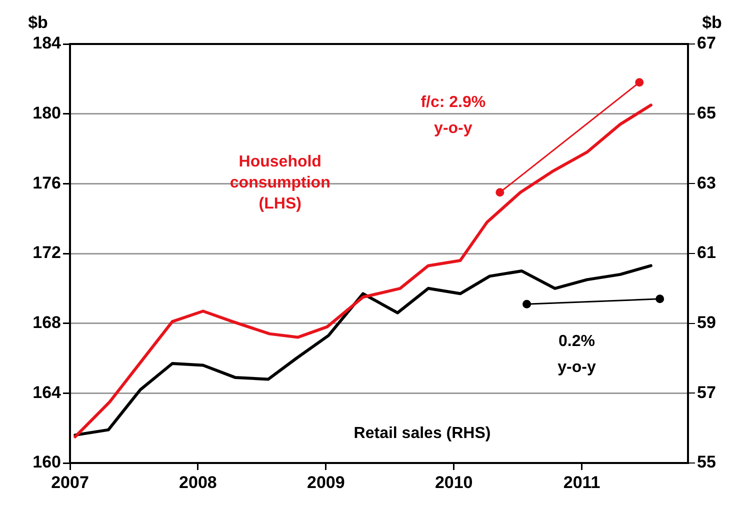 The image size is (733, 507). What do you see at coordinates (46, 252) in the screenshot?
I see `y-tick-label: 172` at bounding box center [46, 252].